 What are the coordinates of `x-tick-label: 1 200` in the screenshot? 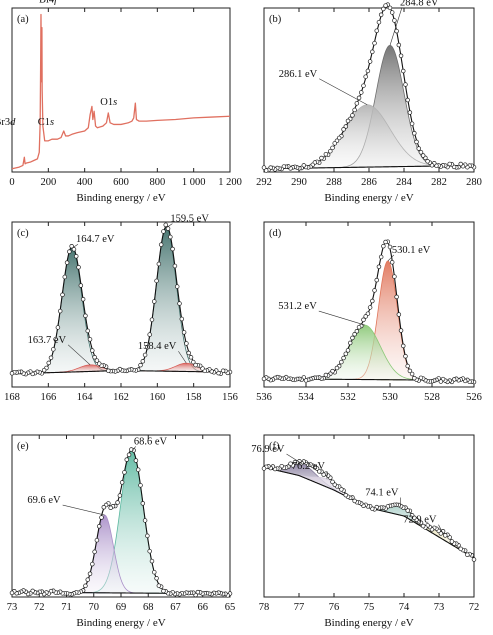 It's located at (230, 182).